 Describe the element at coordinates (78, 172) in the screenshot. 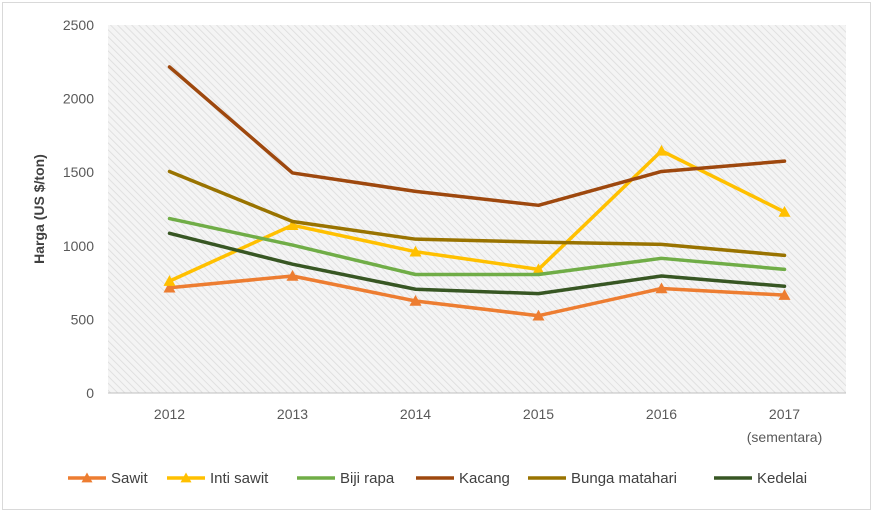

I see `y-tick-label: 1500` at that location.